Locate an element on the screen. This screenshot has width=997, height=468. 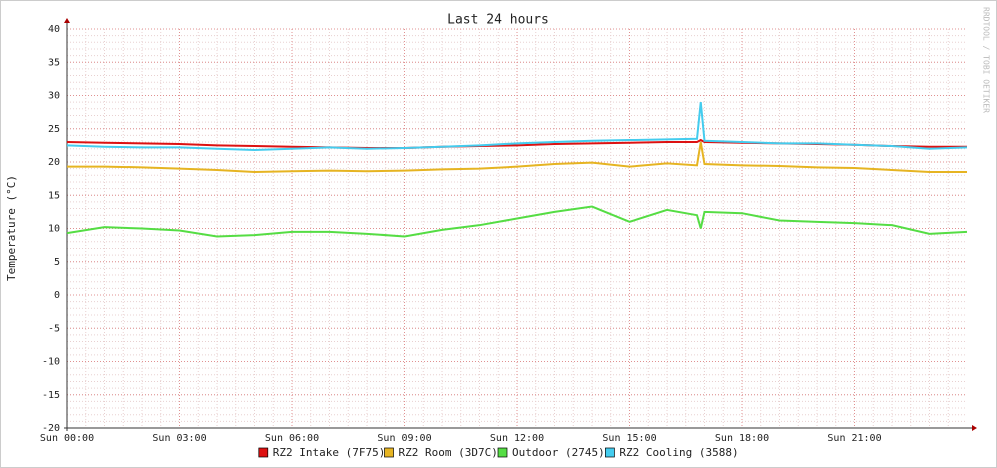
x-tick-label: Sun 18:00 is located at coordinates (742, 438).